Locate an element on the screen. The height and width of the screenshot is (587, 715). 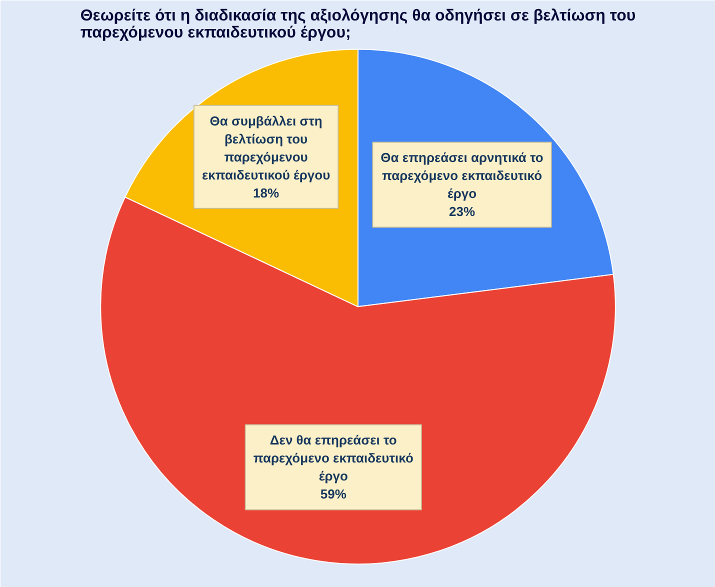
slice-label: Θα επηρεάσει αρνητικά το παρεχόμενο εκπαιδευτικό έργο is located at coordinates (462, 176).